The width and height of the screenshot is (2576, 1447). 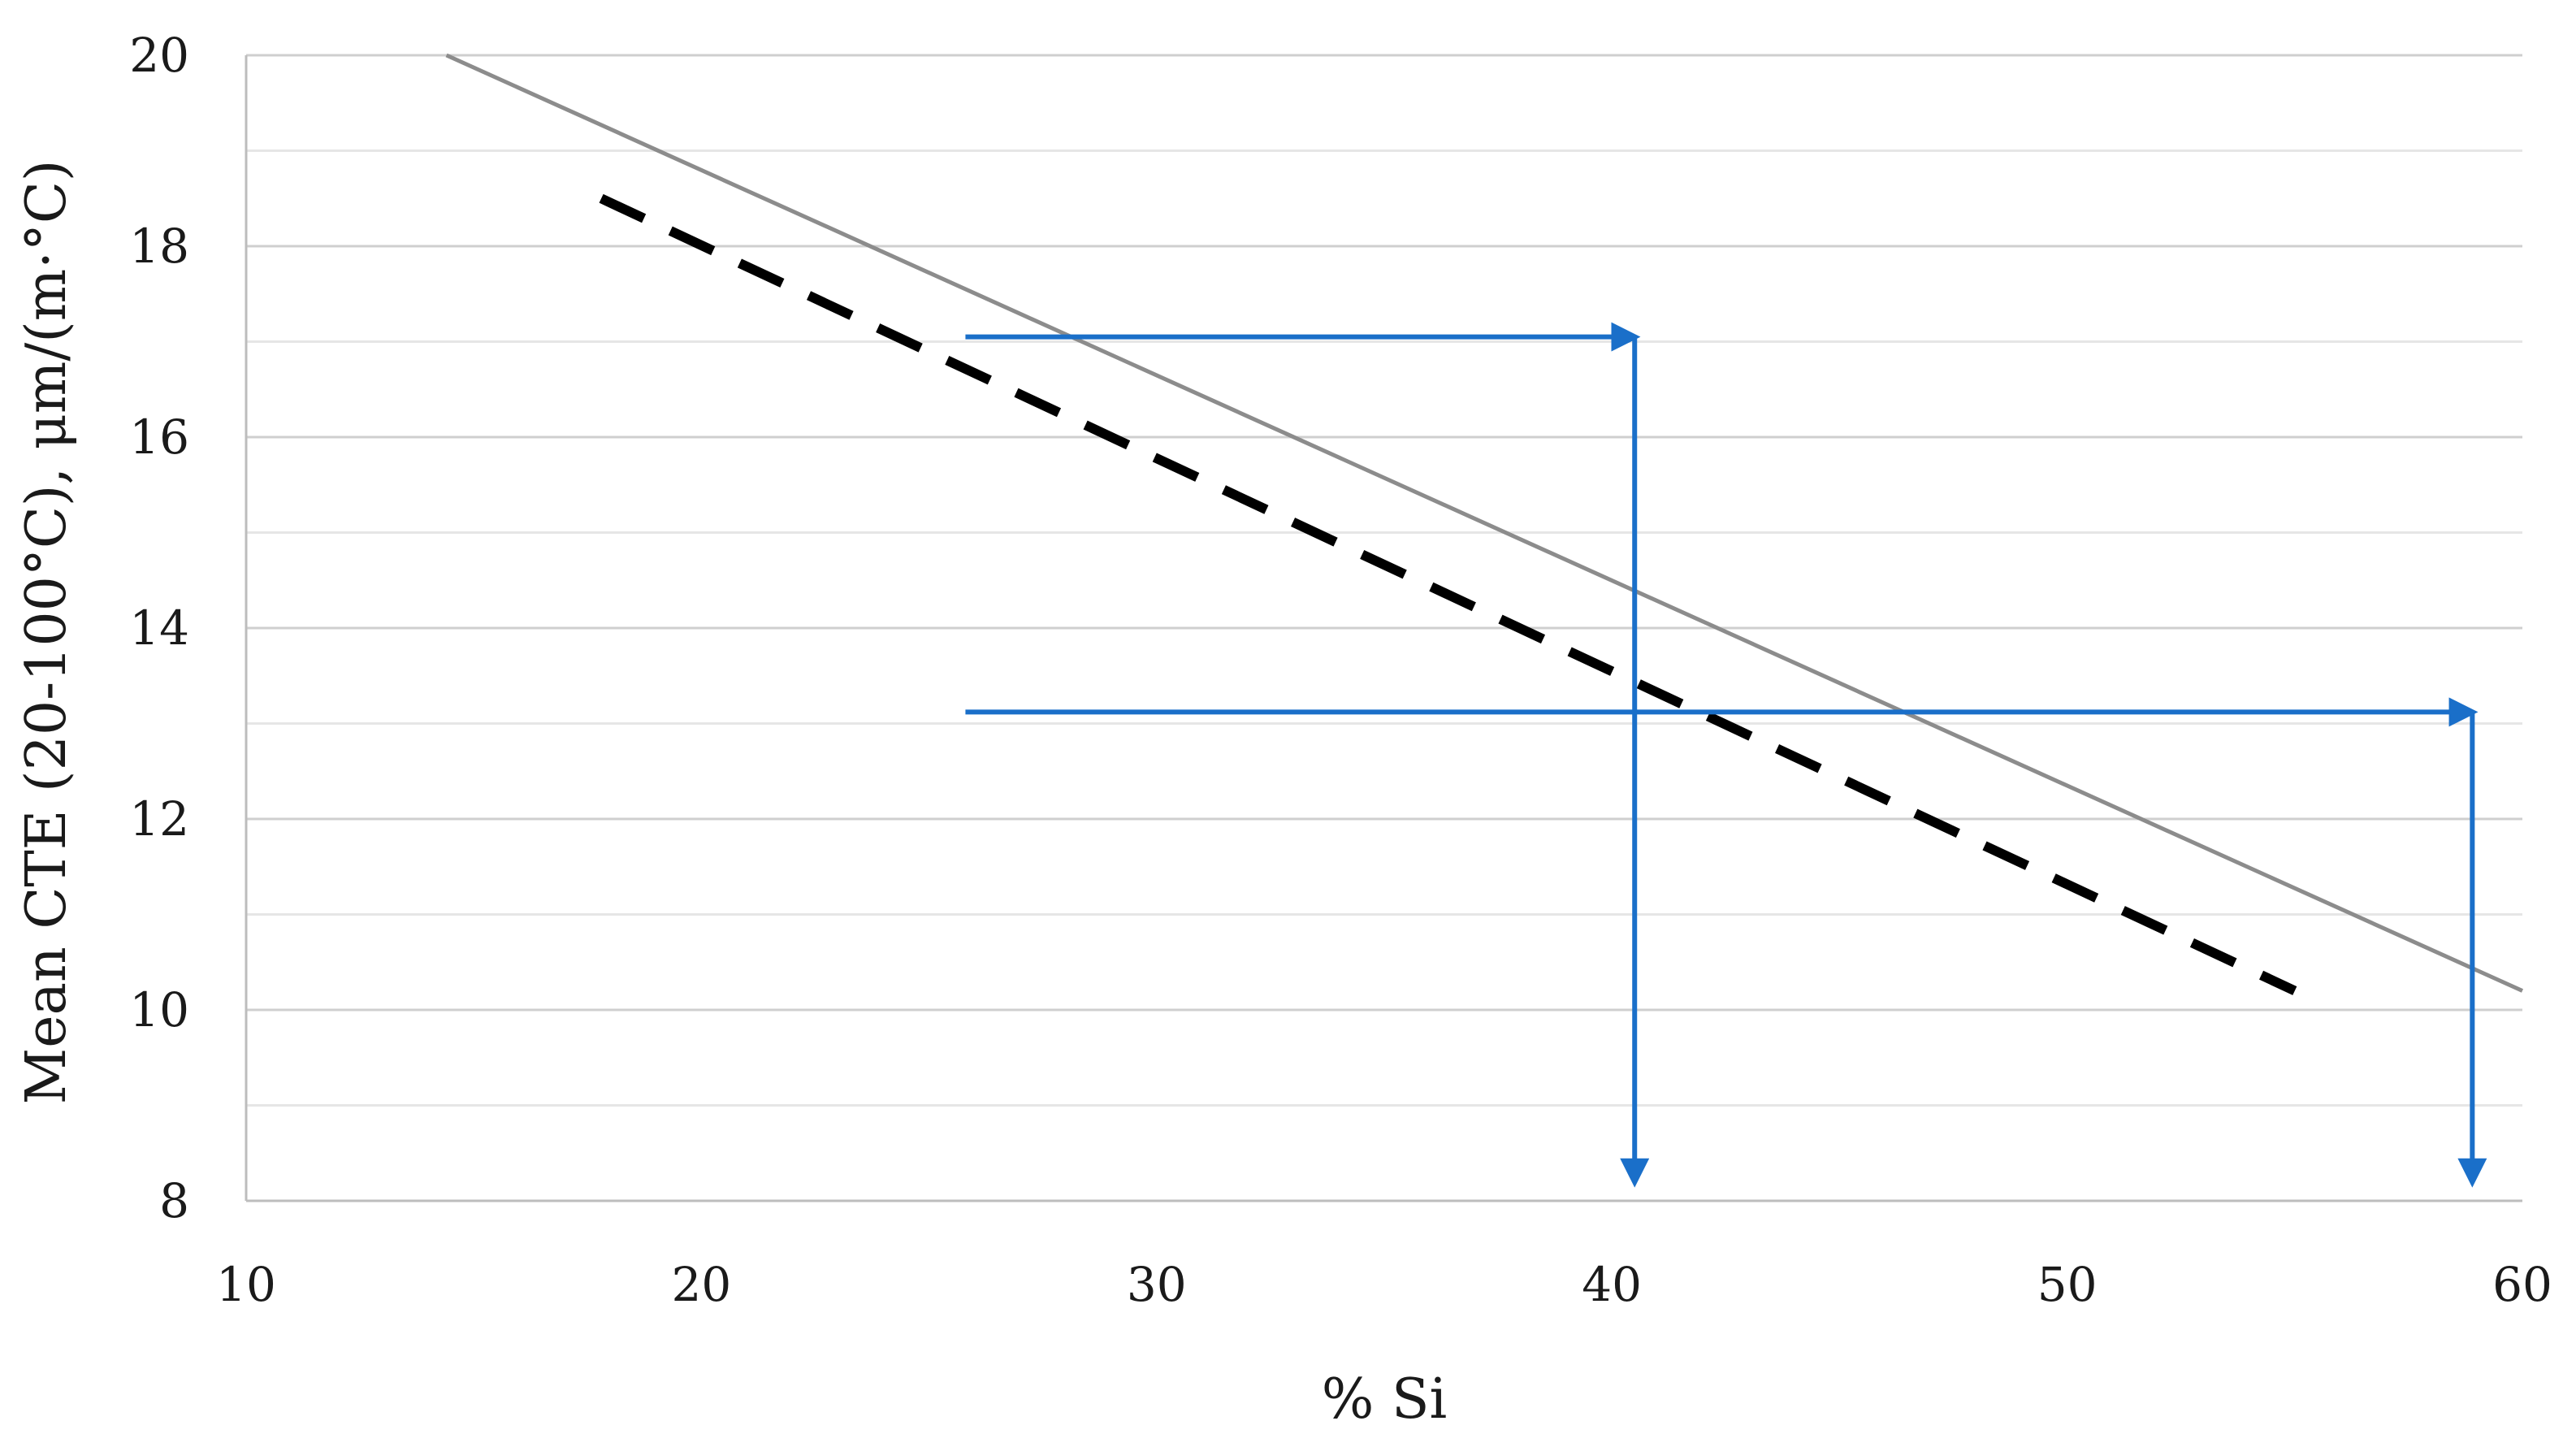 I want to click on y-tick-label: 16, so click(x=159, y=437).